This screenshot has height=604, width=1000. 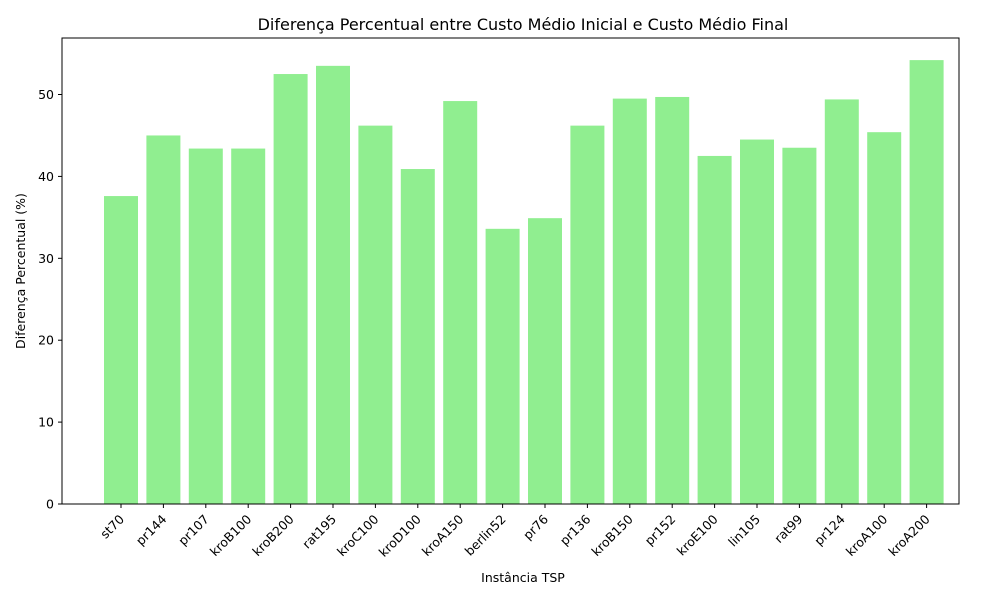 I want to click on x-tick-label: kroA150, so click(x=443, y=535).